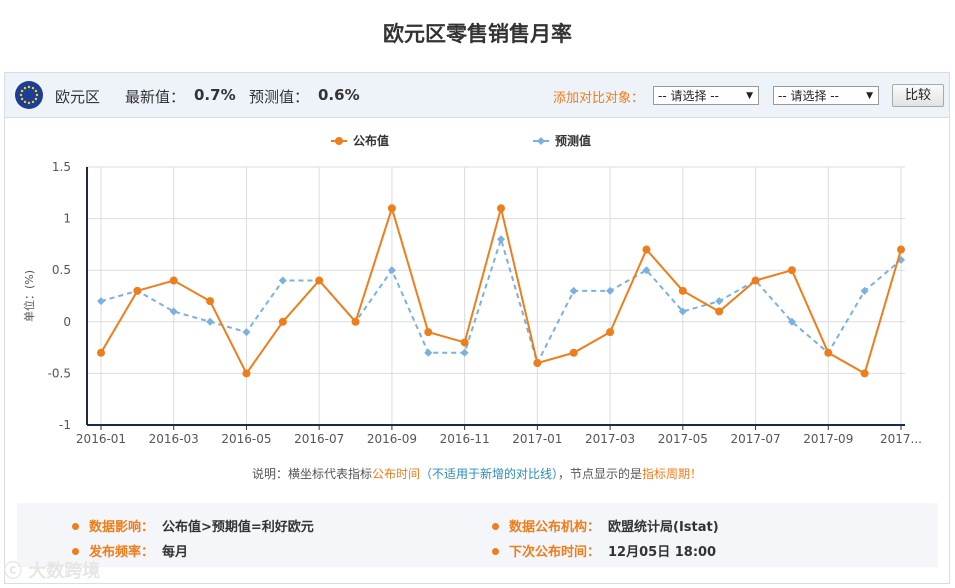  I want to click on compare-select-1: -- 请选择 -- ▼, so click(706, 95).